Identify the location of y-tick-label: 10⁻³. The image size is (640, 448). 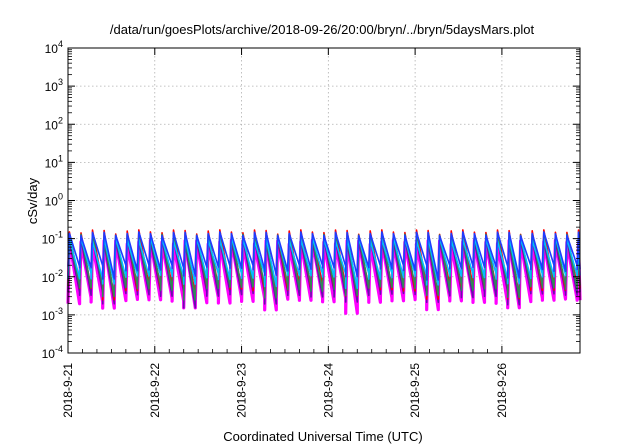
(52, 314).